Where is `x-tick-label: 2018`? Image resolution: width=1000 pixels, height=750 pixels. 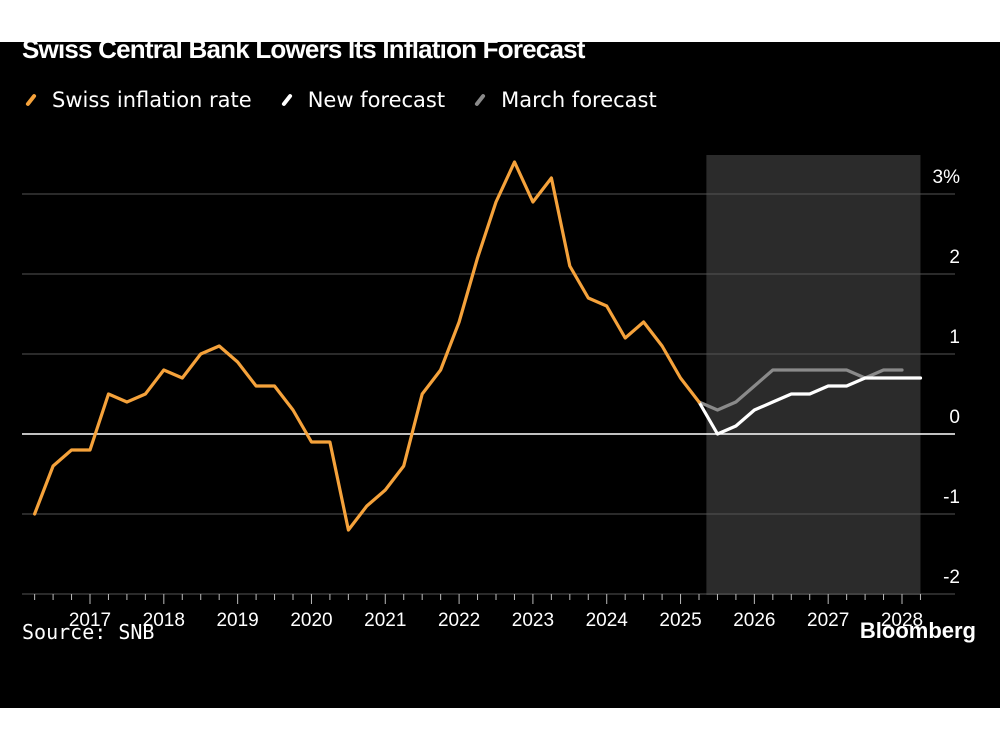 x-tick-label: 2018 is located at coordinates (164, 620).